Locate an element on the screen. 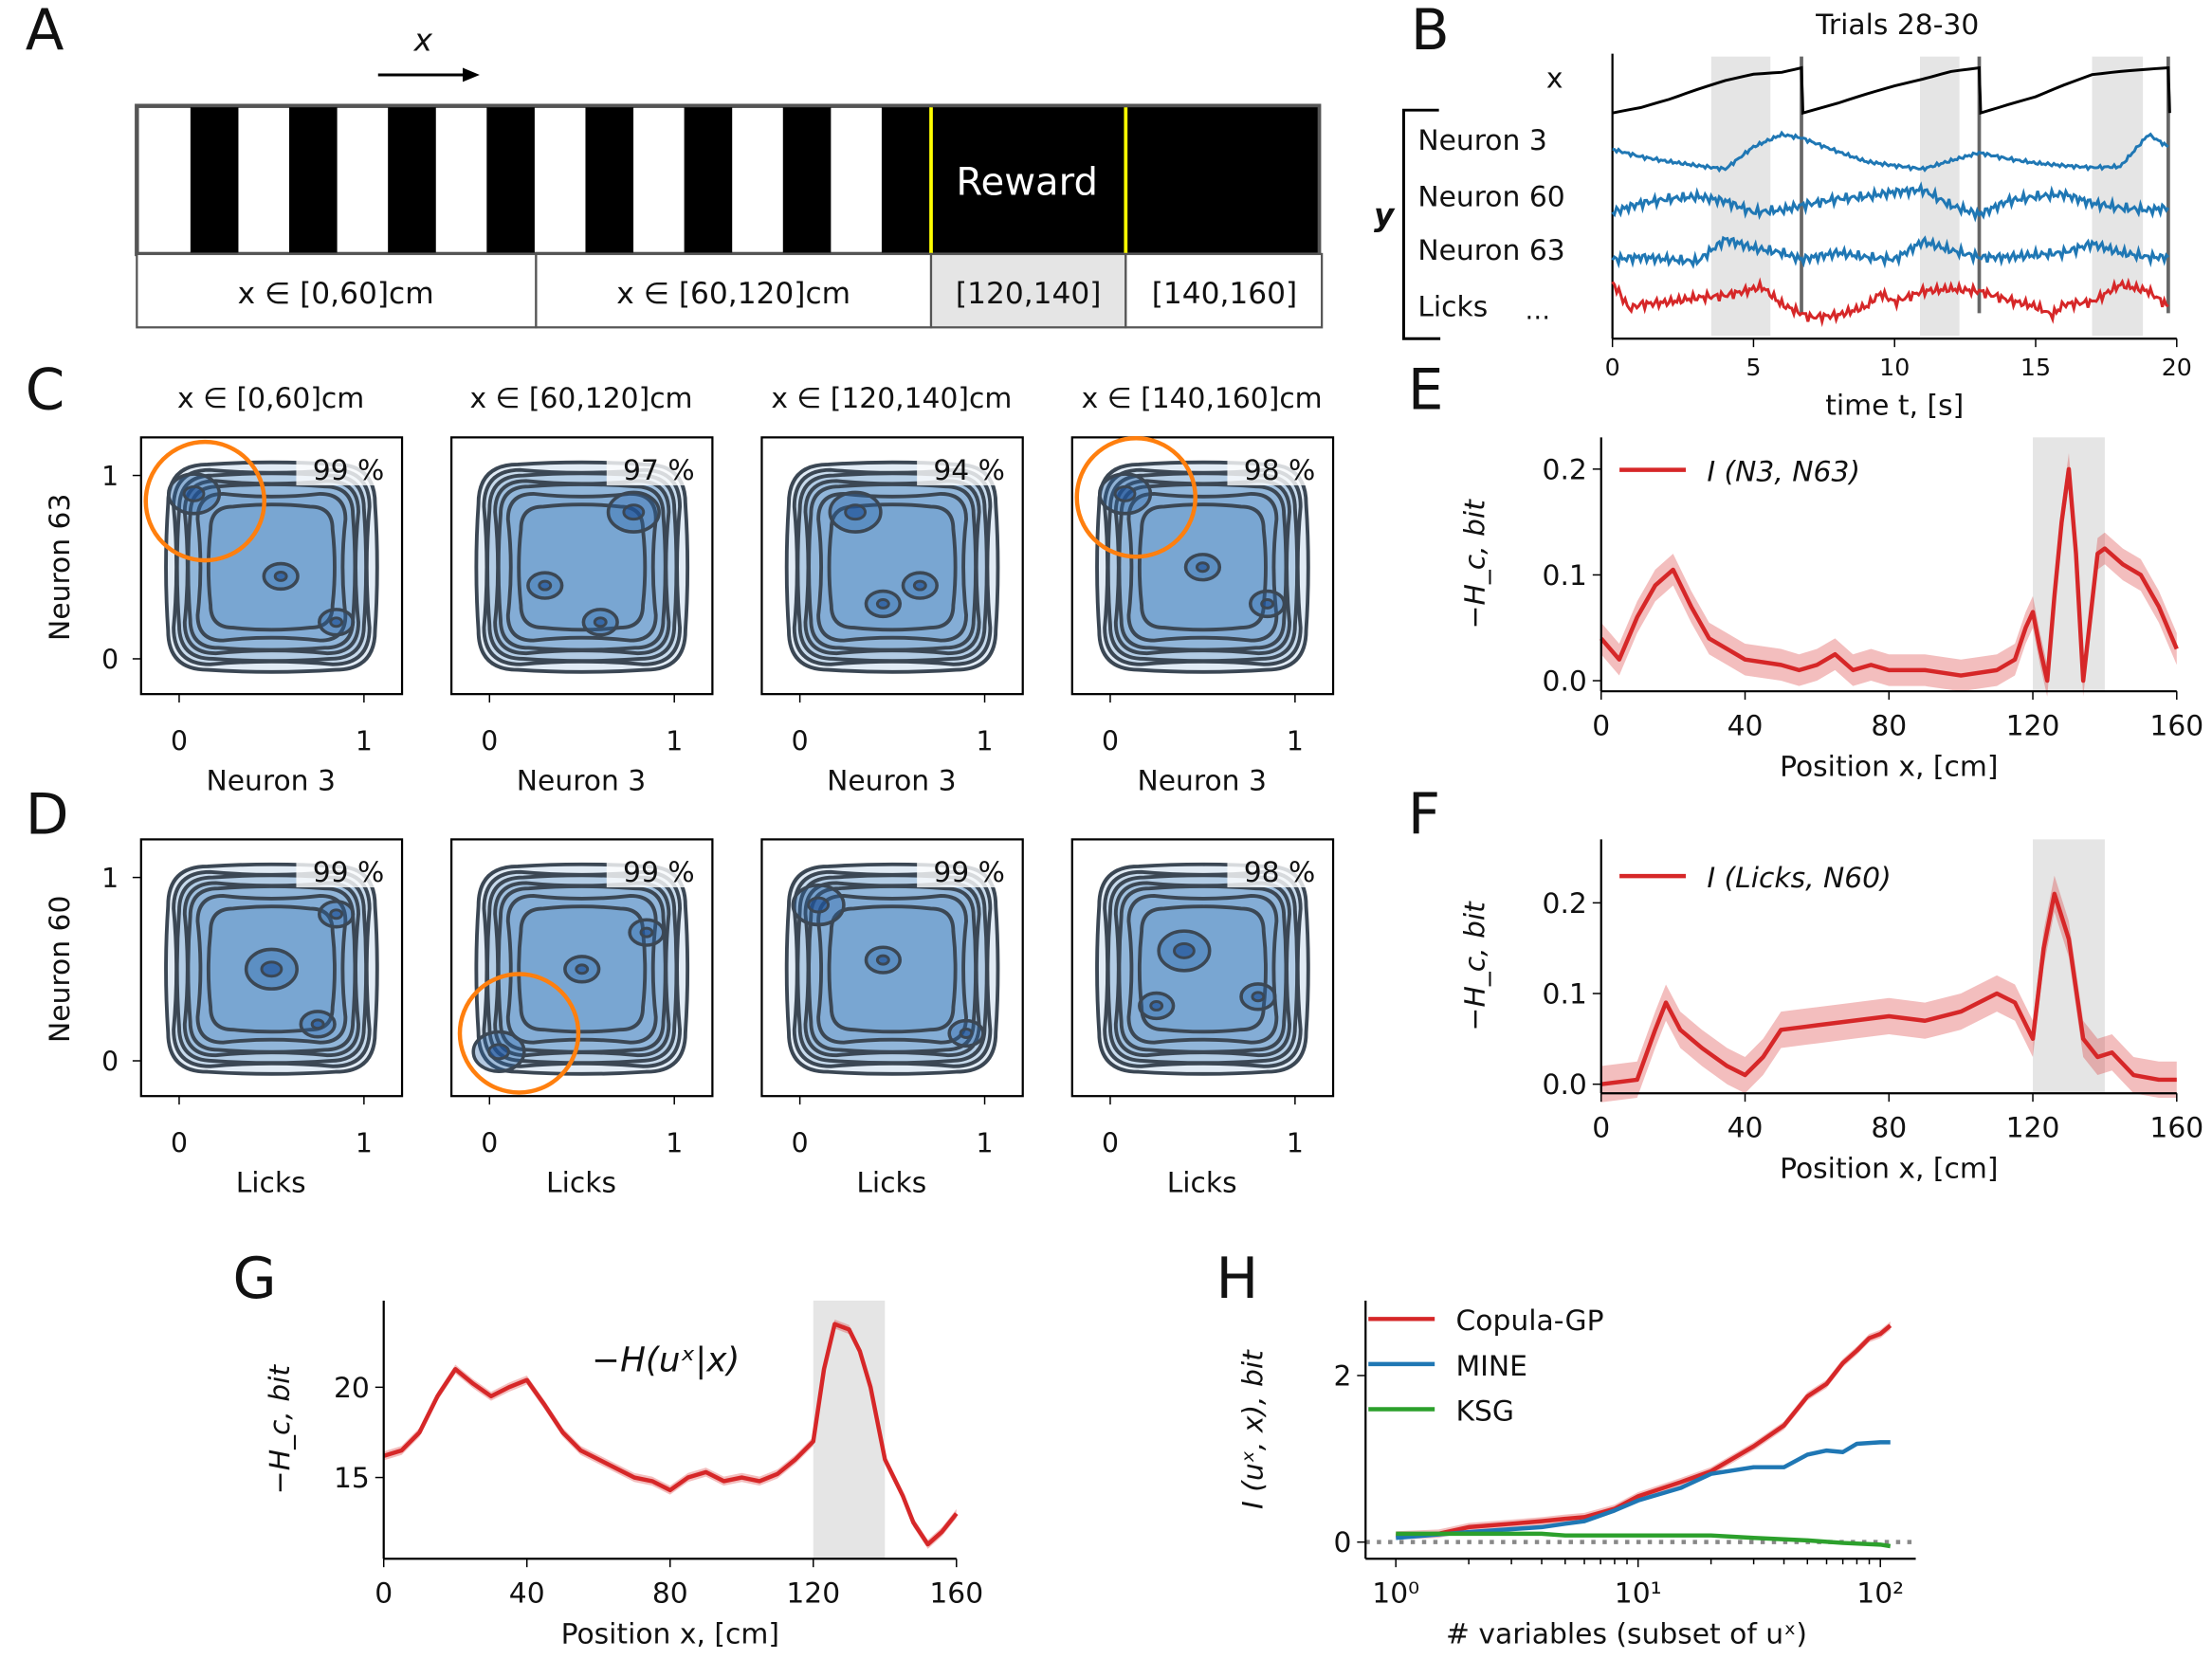 The width and height of the screenshot is (2212, 1659). panel-letter: C is located at coordinates (45, 391).